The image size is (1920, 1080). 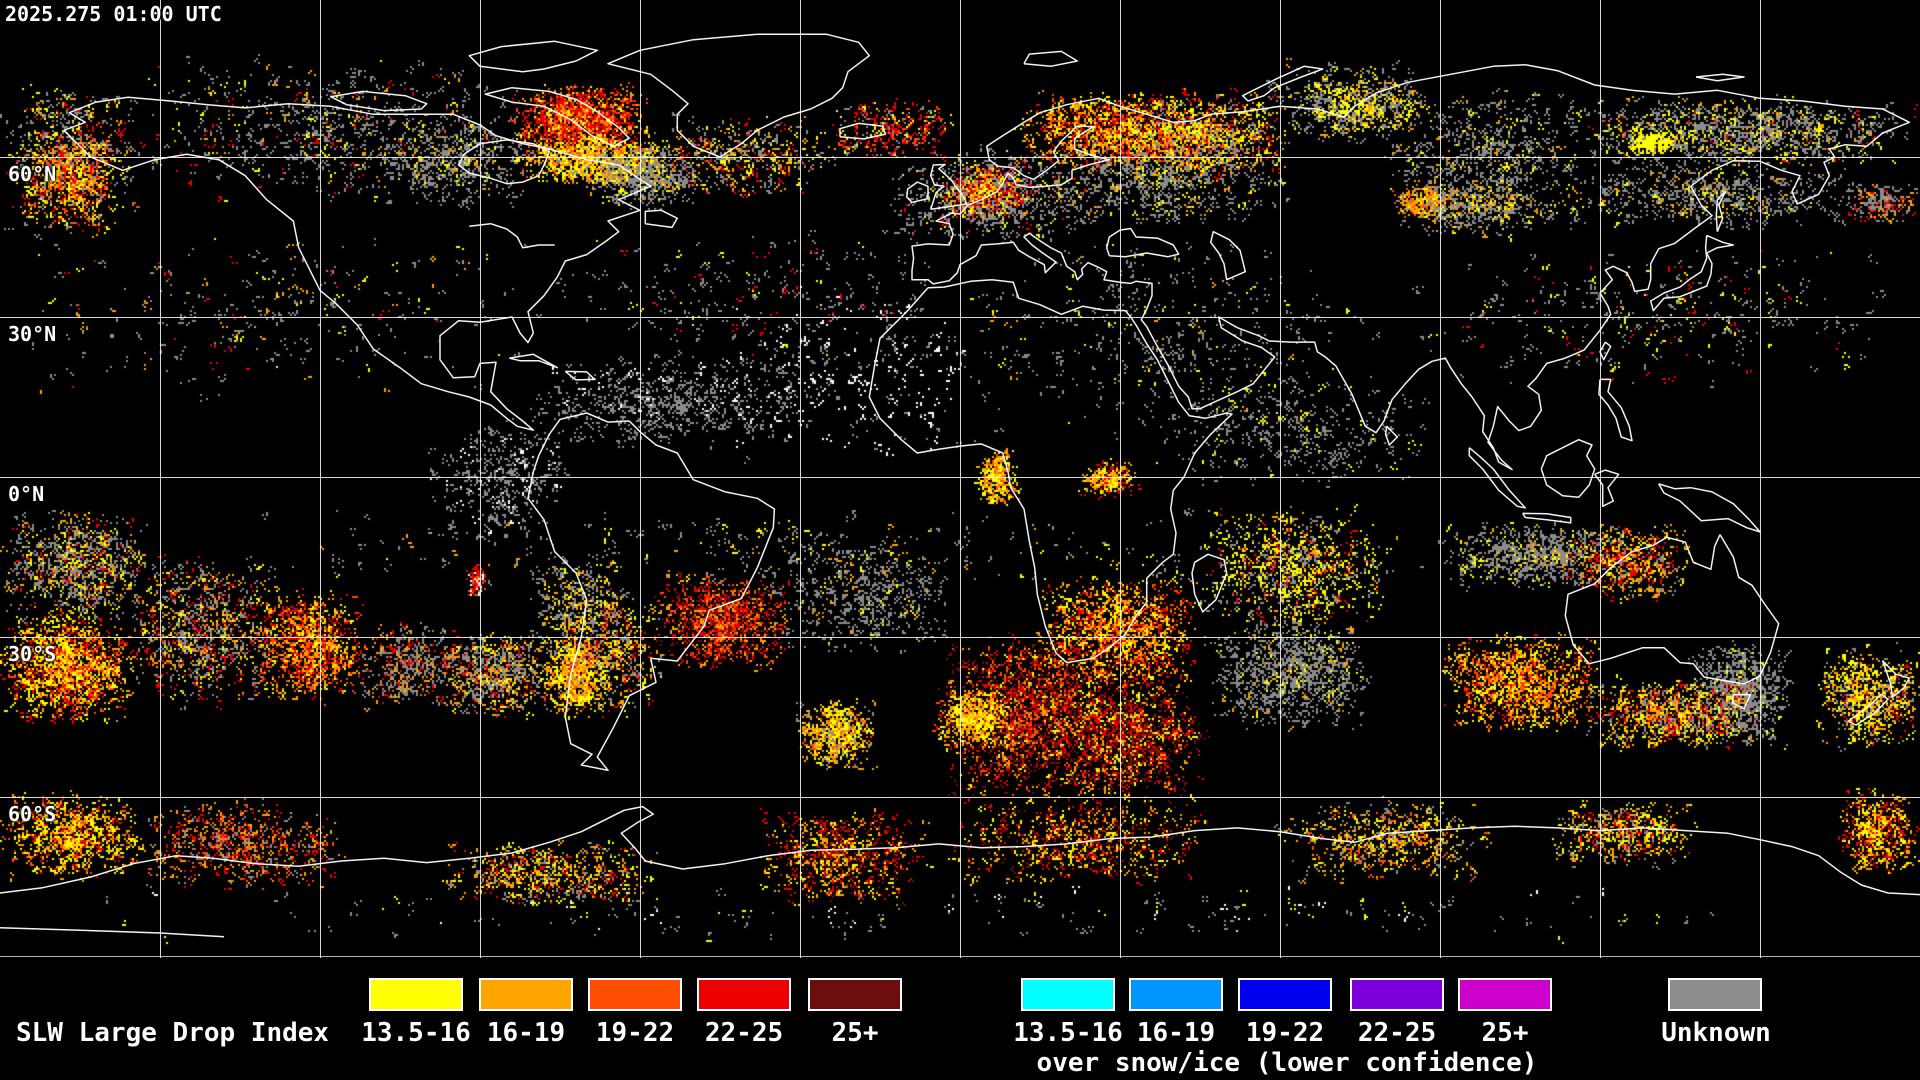 What do you see at coordinates (1068, 1033) in the screenshot?
I see `legend-label-snow-0: 13.5-16` at bounding box center [1068, 1033].